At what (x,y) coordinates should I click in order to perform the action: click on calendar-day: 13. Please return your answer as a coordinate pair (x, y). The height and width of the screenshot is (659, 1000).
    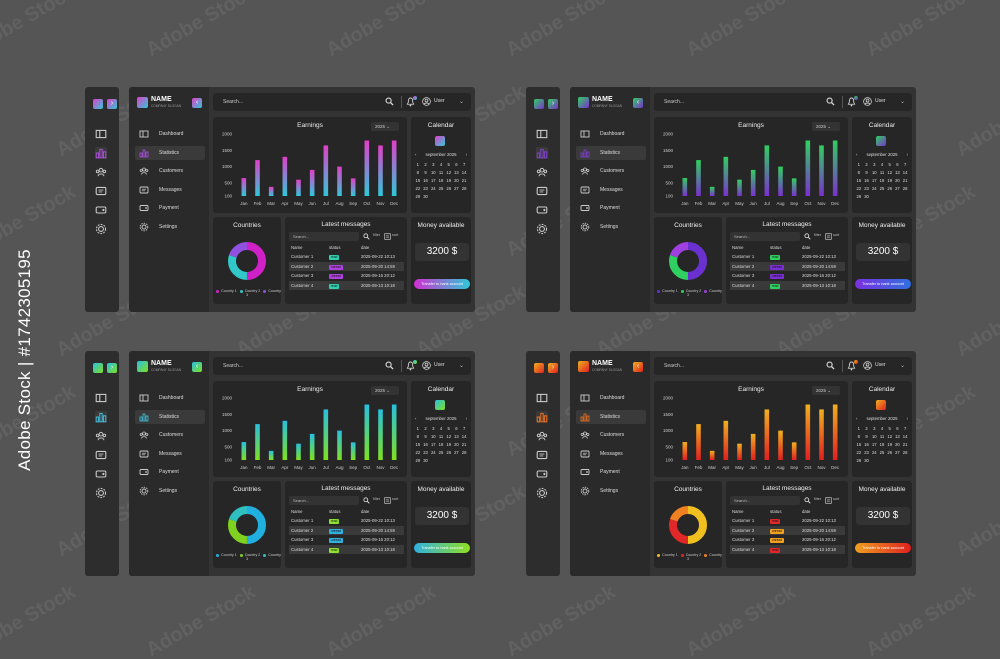
    Looking at the image, I should click on (456, 172).